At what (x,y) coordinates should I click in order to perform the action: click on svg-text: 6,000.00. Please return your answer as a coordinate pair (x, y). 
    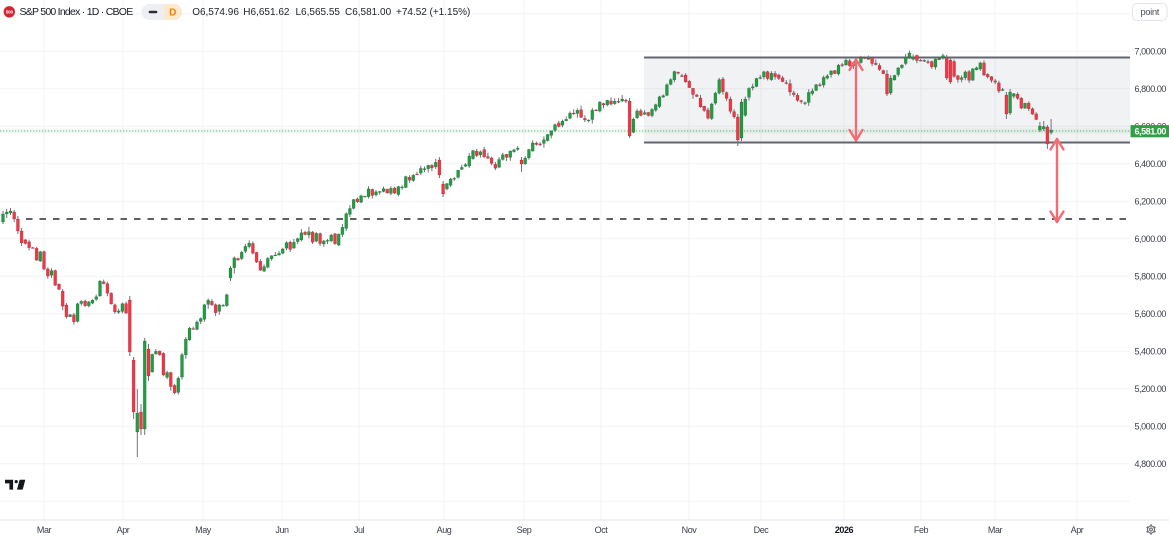
    Looking at the image, I should click on (1151, 239).